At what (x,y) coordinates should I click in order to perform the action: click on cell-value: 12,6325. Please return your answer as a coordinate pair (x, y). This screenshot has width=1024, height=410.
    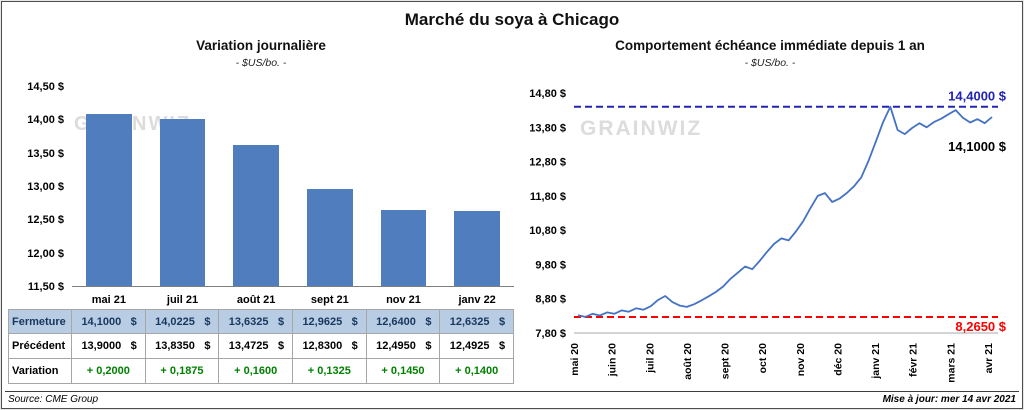
    Looking at the image, I should click on (469, 321).